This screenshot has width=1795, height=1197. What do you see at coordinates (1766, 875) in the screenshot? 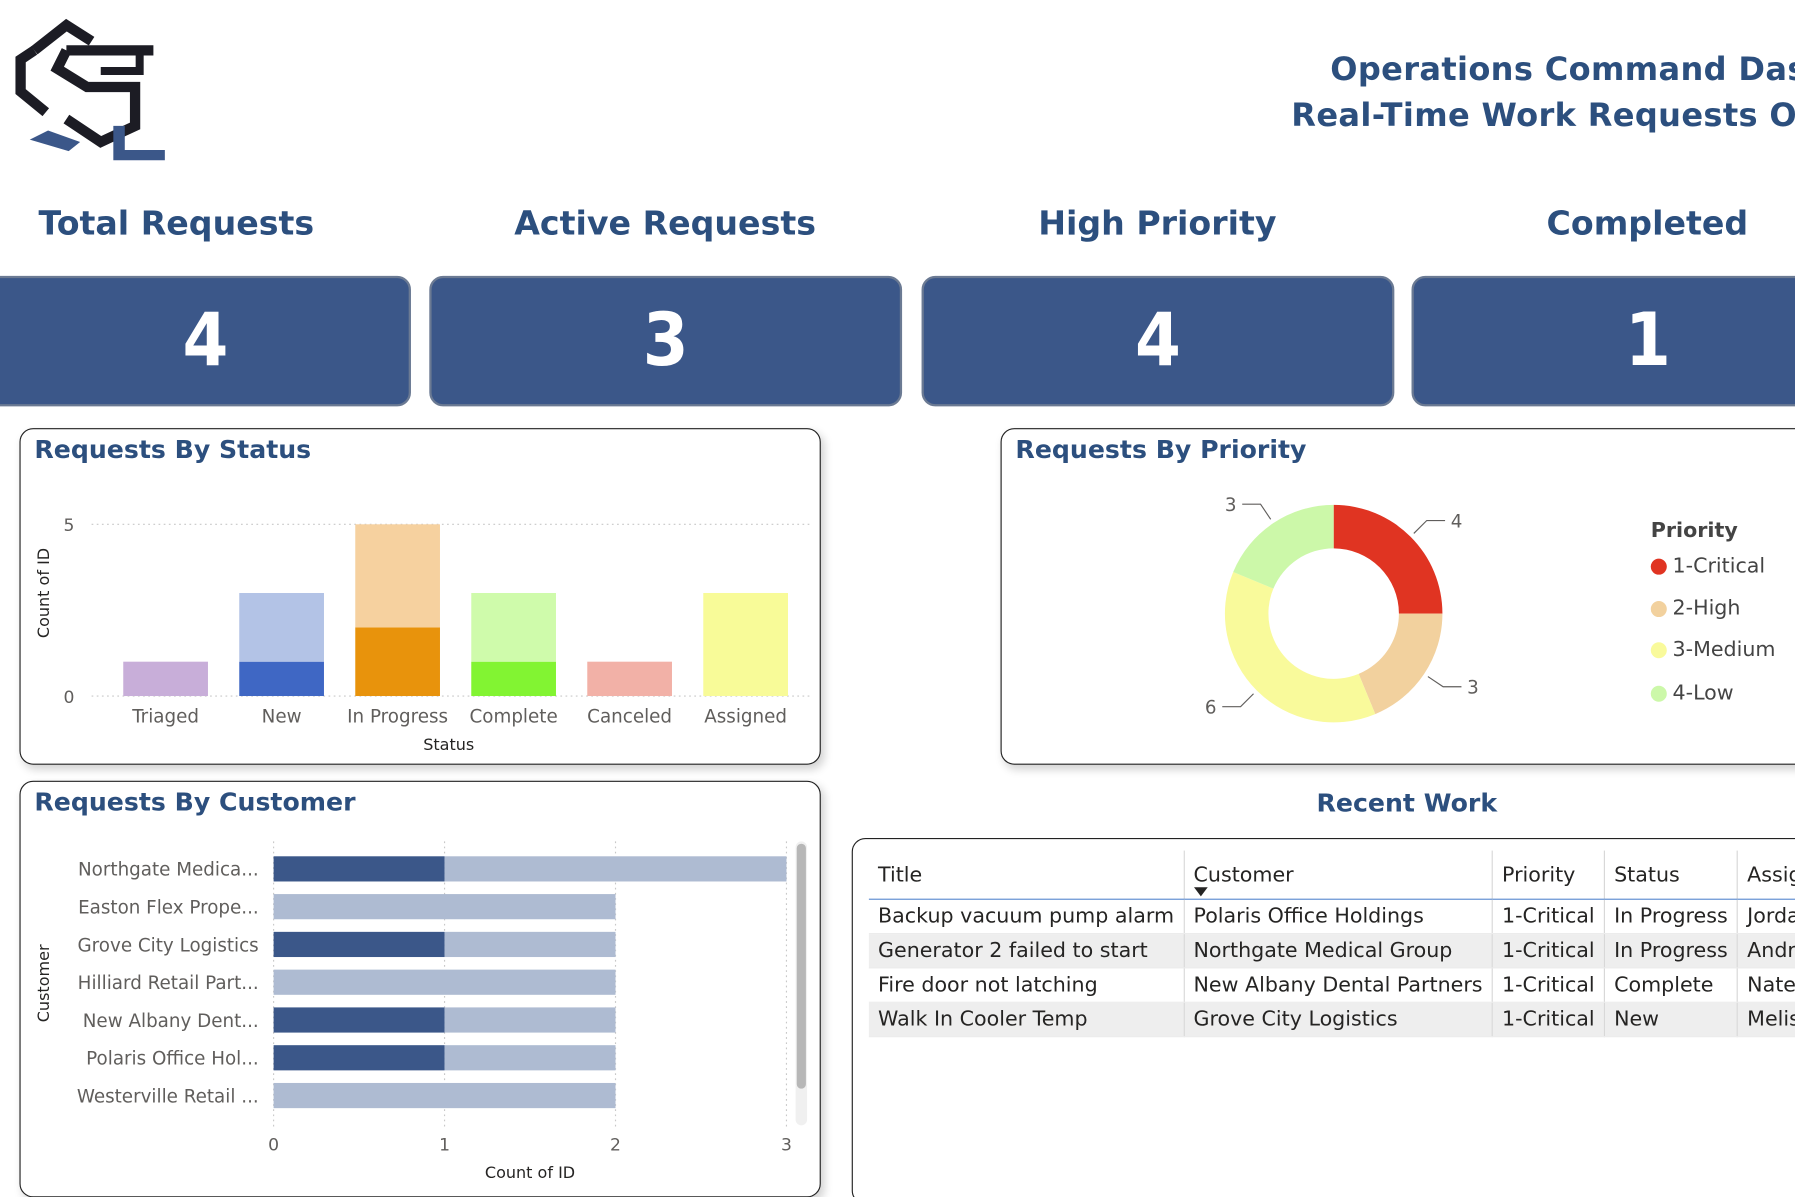
I see `column-header-assigned: Assigned` at bounding box center [1766, 875].